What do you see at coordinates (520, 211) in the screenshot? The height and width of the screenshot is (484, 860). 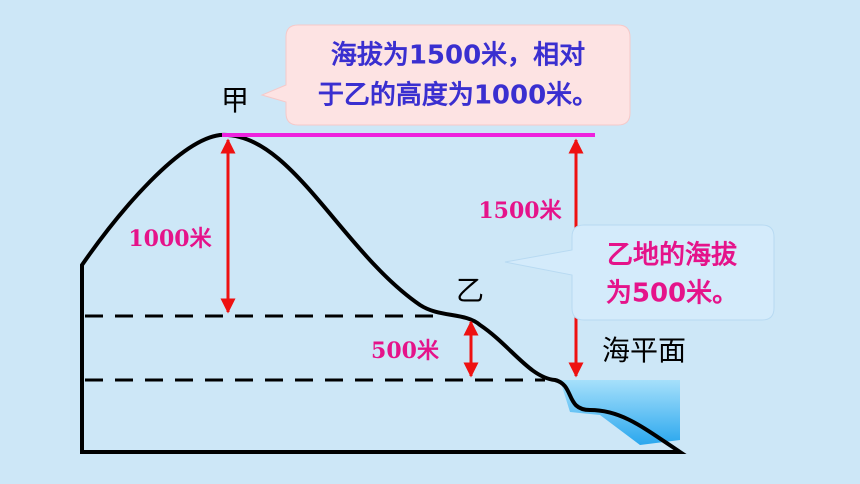 I see `height-label: 1500米` at bounding box center [520, 211].